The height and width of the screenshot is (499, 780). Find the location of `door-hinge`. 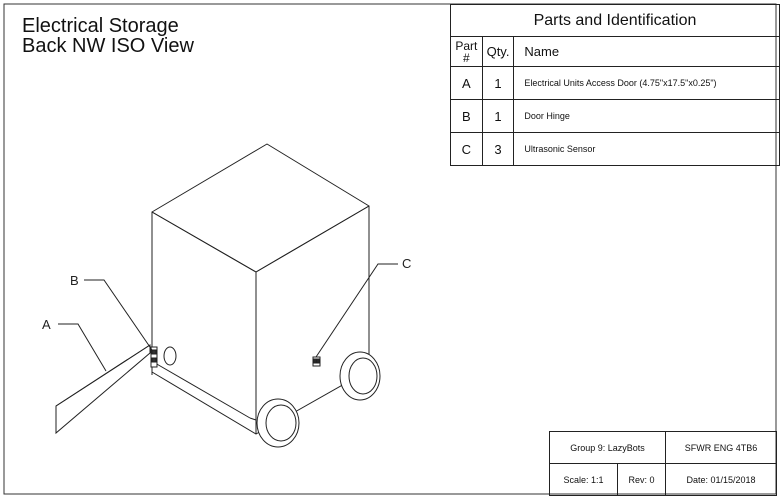

door-hinge is located at coordinates (154, 357).